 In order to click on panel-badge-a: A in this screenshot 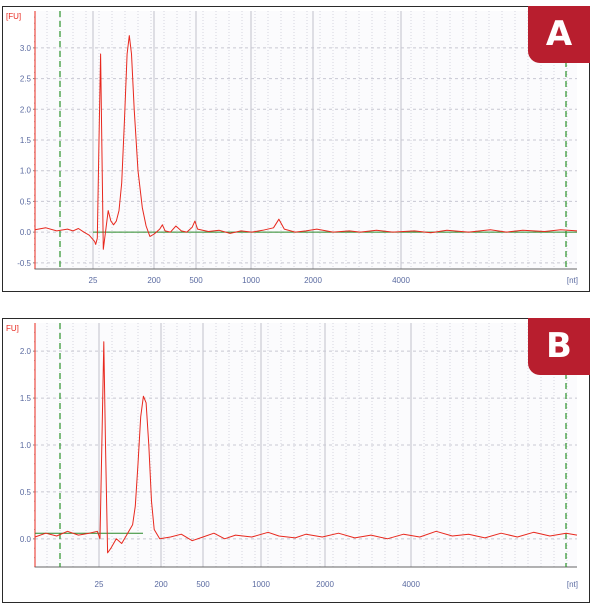, I will do `click(559, 34)`.